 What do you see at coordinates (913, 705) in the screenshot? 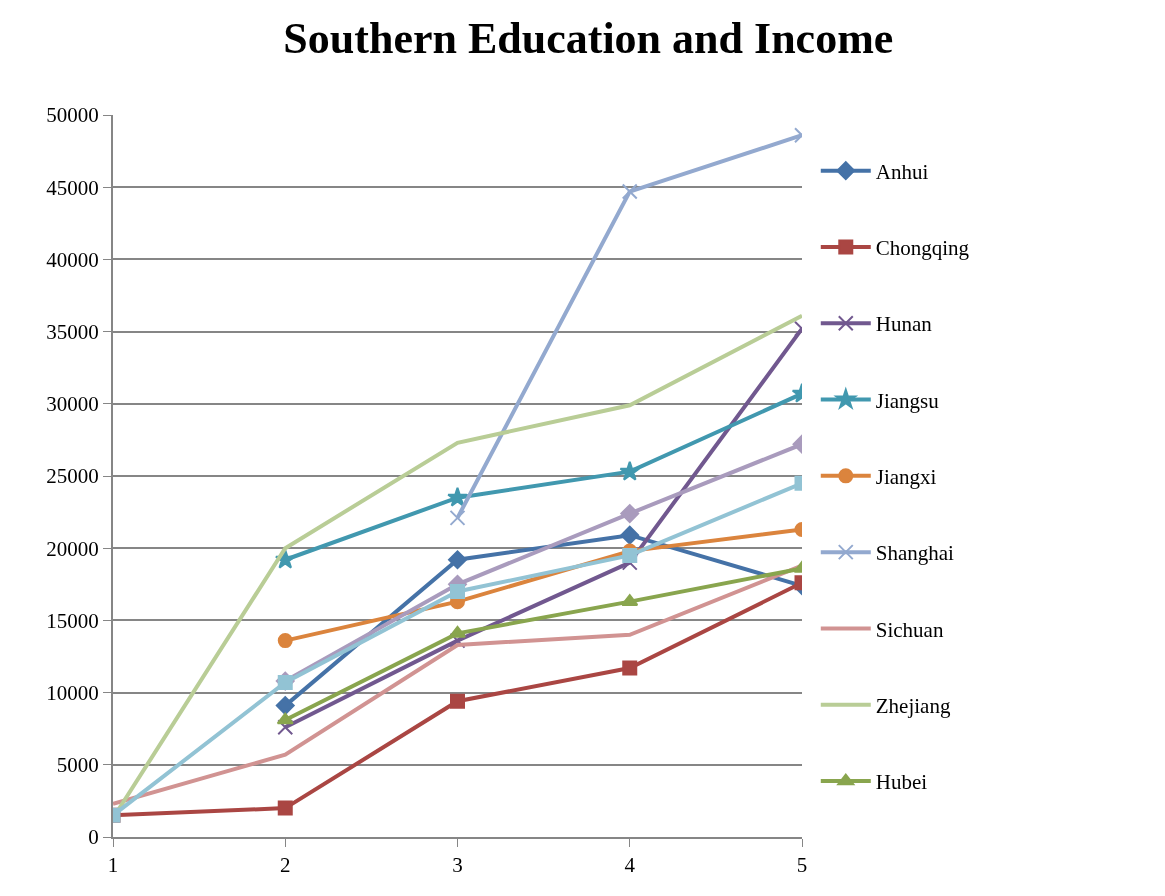
I see `legend-label: Zhejiang` at bounding box center [913, 705].